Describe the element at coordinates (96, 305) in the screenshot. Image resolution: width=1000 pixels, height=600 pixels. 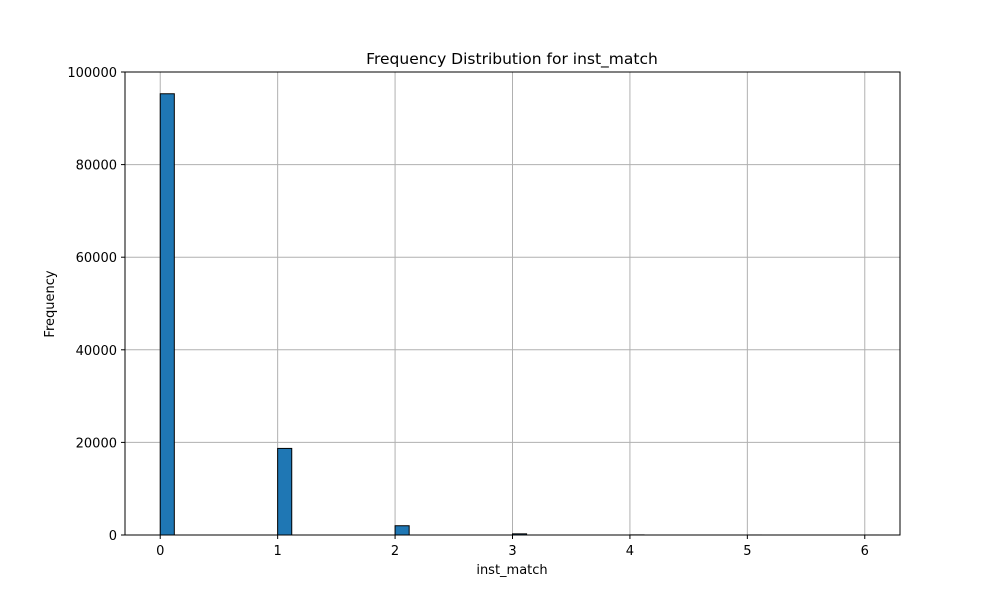
I see `y-axis-ticks: 0 20000 40000 60000 80000 100000` at that location.